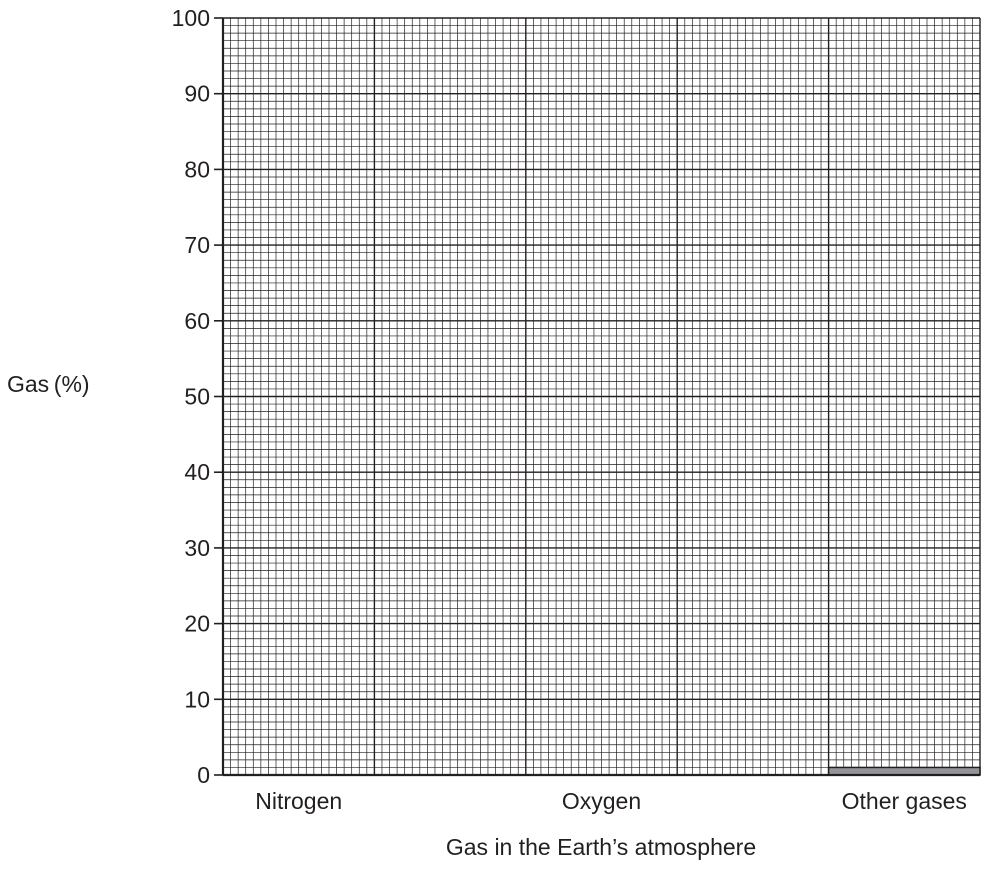 This screenshot has height=883, width=986. I want to click on y-tick-label: 100, so click(191, 18).